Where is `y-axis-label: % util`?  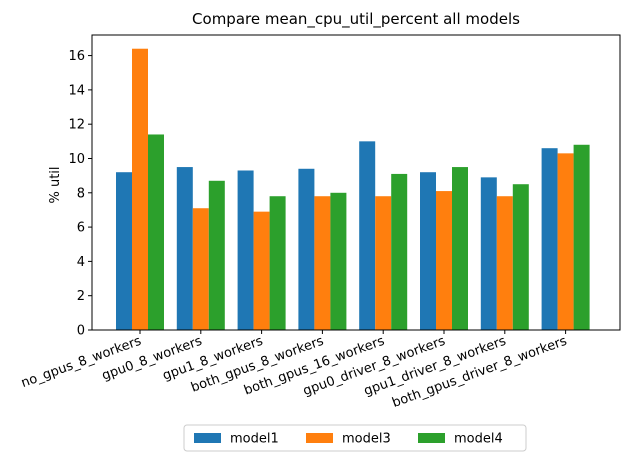
y-axis-label: % util is located at coordinates (55, 184).